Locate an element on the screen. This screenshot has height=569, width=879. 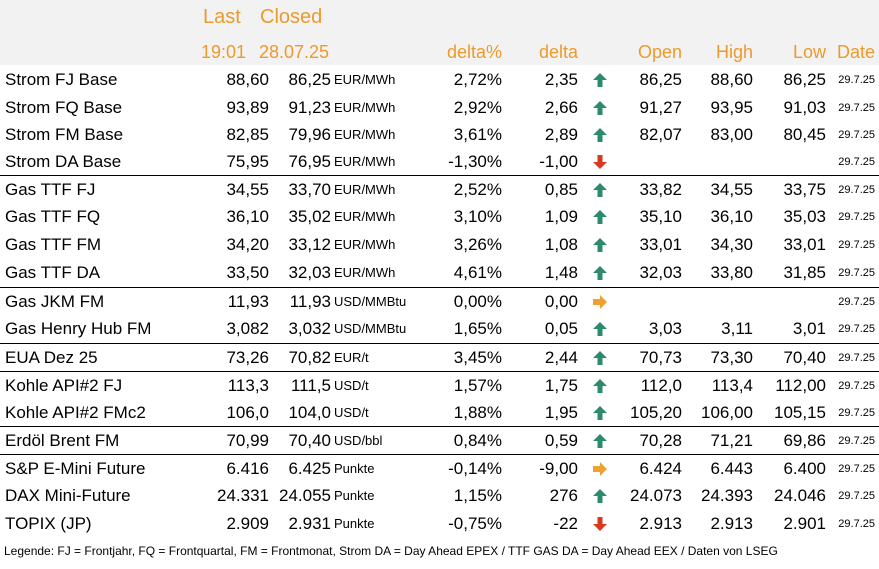
cell-low: 70,40 is located at coordinates (804, 357).